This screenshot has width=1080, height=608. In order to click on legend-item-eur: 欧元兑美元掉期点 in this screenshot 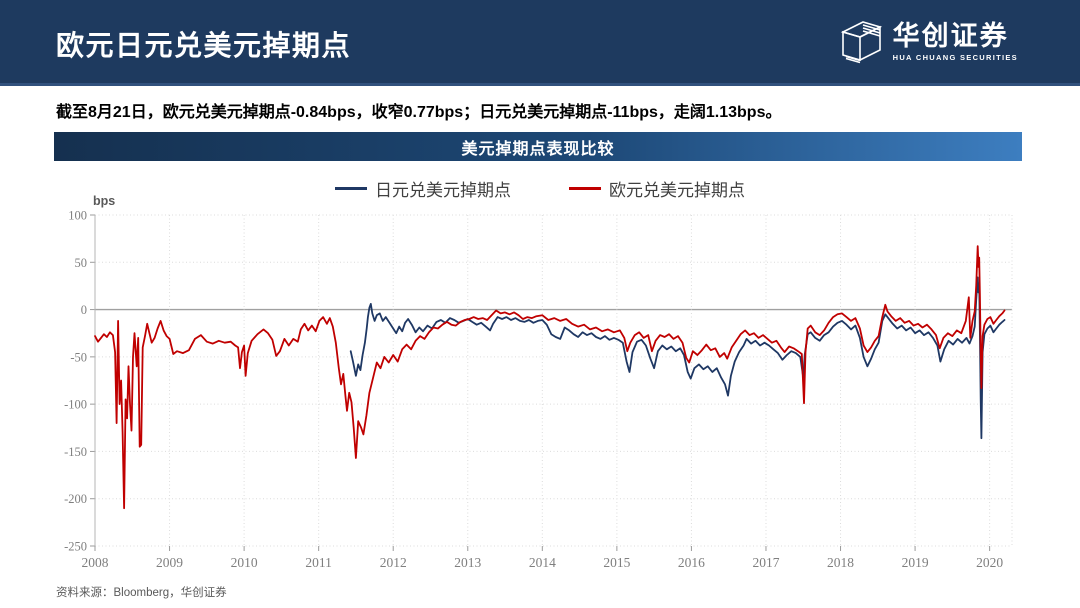, I will do `click(657, 188)`.